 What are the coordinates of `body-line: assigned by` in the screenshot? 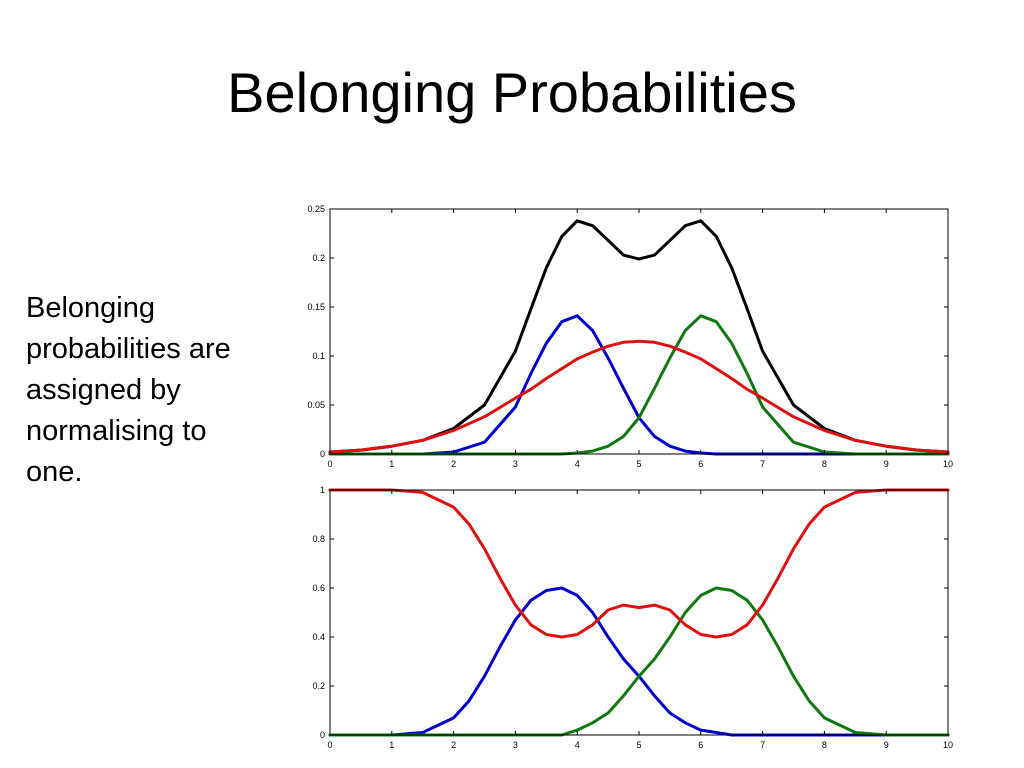 It's located at (103, 390).